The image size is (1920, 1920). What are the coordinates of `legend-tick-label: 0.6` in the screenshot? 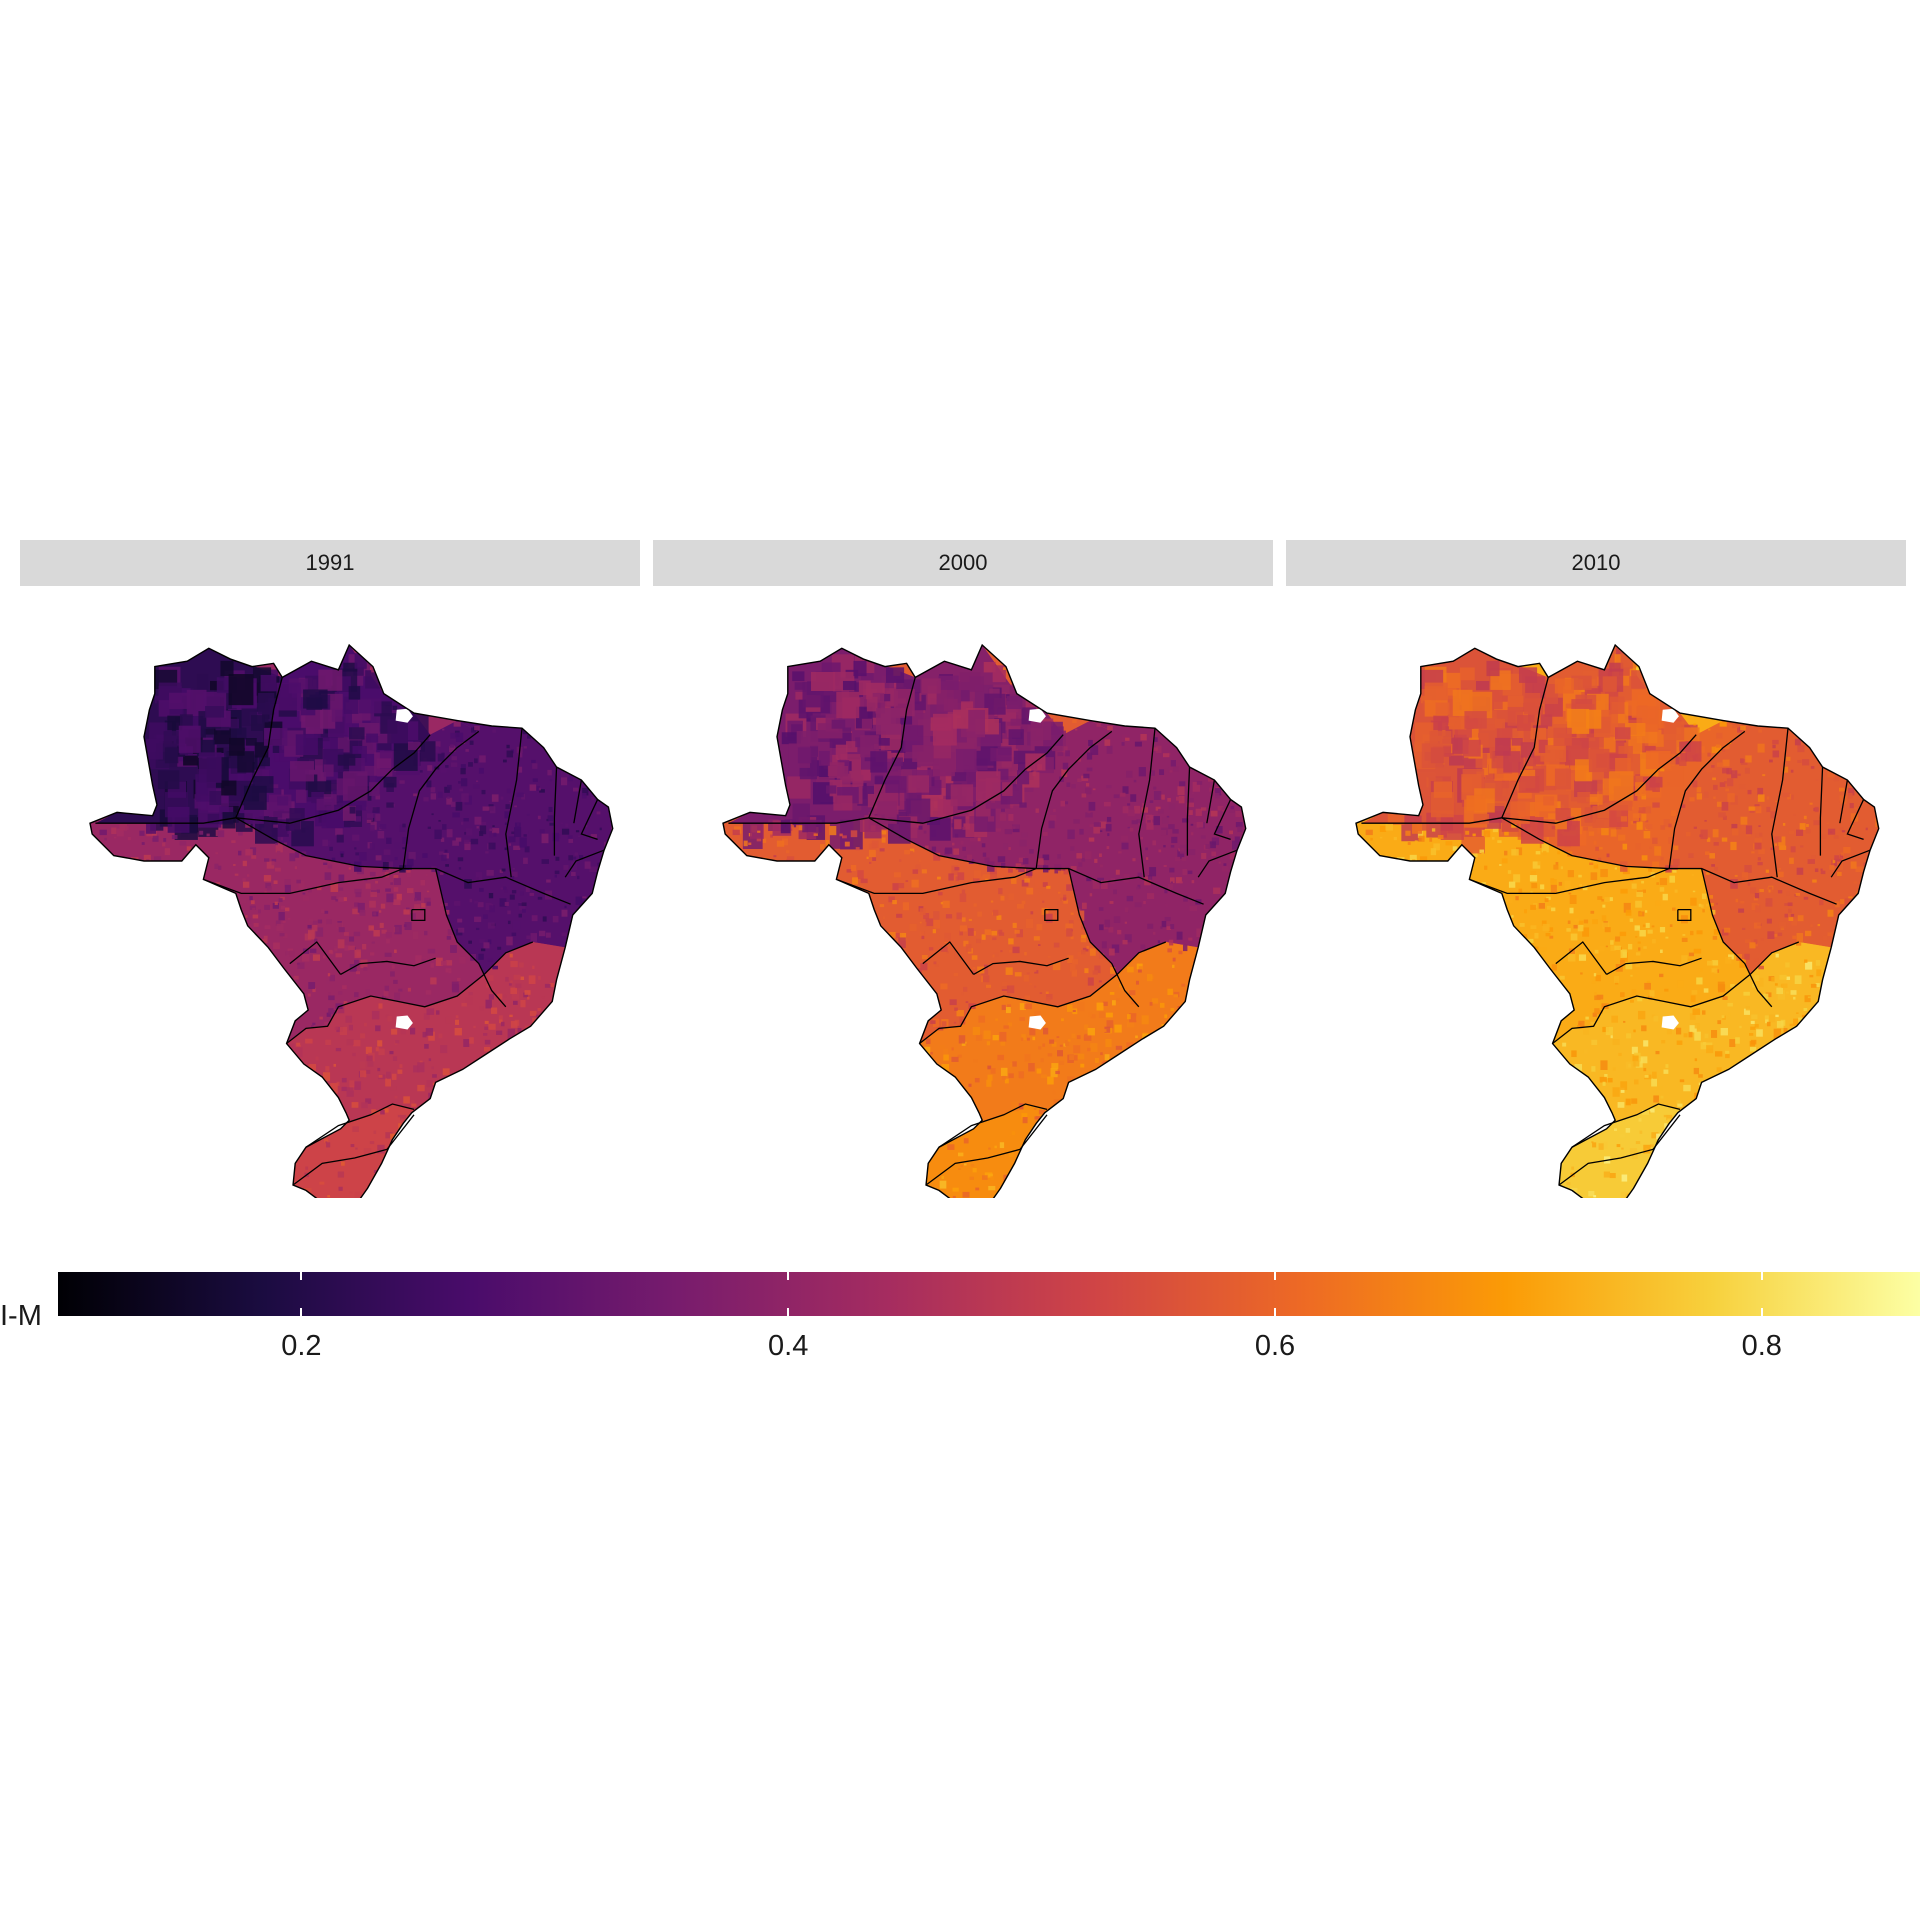 It's located at (1275, 1346).